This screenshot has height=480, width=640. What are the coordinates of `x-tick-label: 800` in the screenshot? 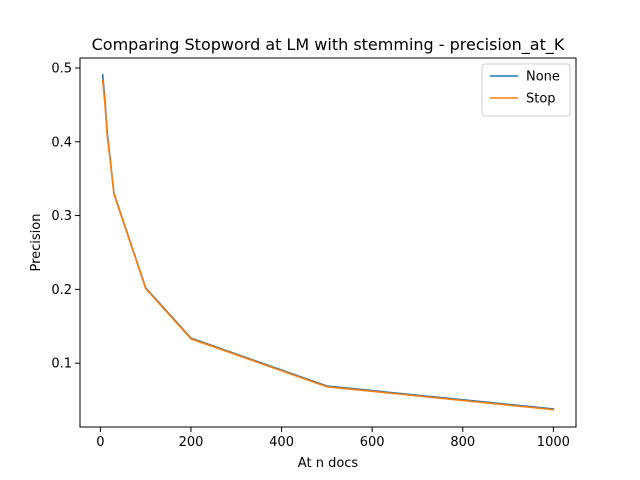 It's located at (462, 442).